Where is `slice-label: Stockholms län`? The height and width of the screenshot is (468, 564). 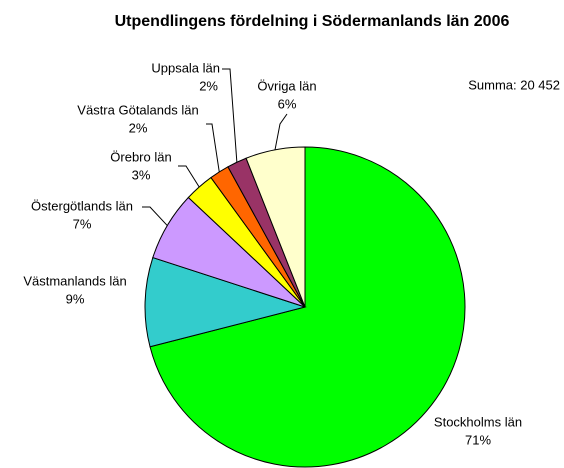
slice-label: Stockholms län is located at coordinates (478, 421).